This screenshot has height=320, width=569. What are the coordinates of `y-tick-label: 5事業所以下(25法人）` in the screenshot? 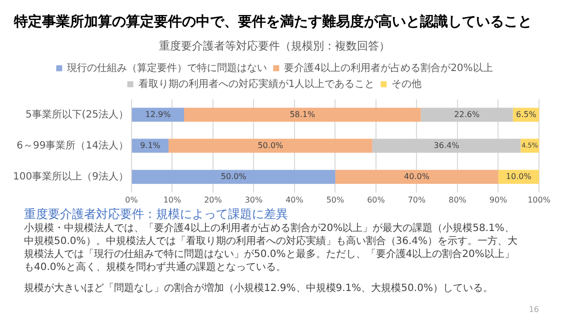 It's located at (76, 114).